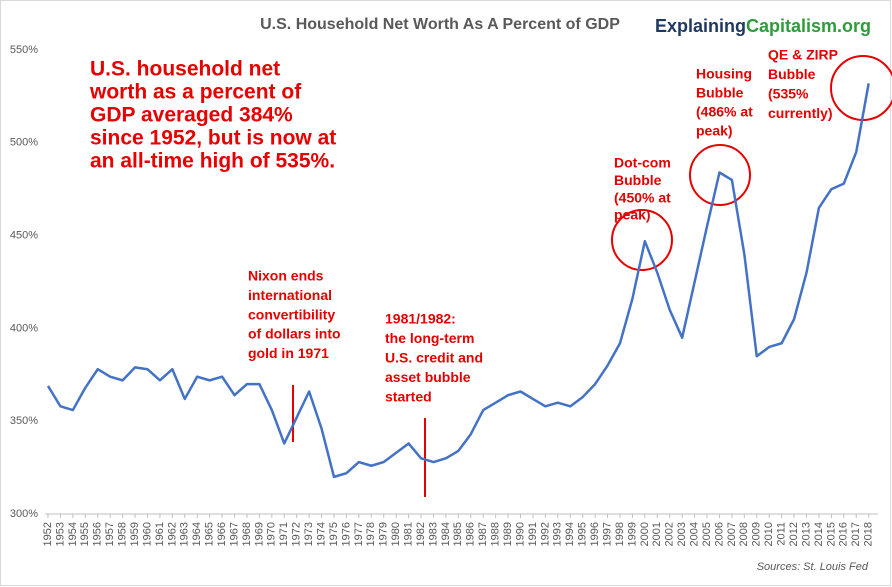  Describe the element at coordinates (607, 534) in the screenshot. I see `x-tick-label: 1997` at that location.